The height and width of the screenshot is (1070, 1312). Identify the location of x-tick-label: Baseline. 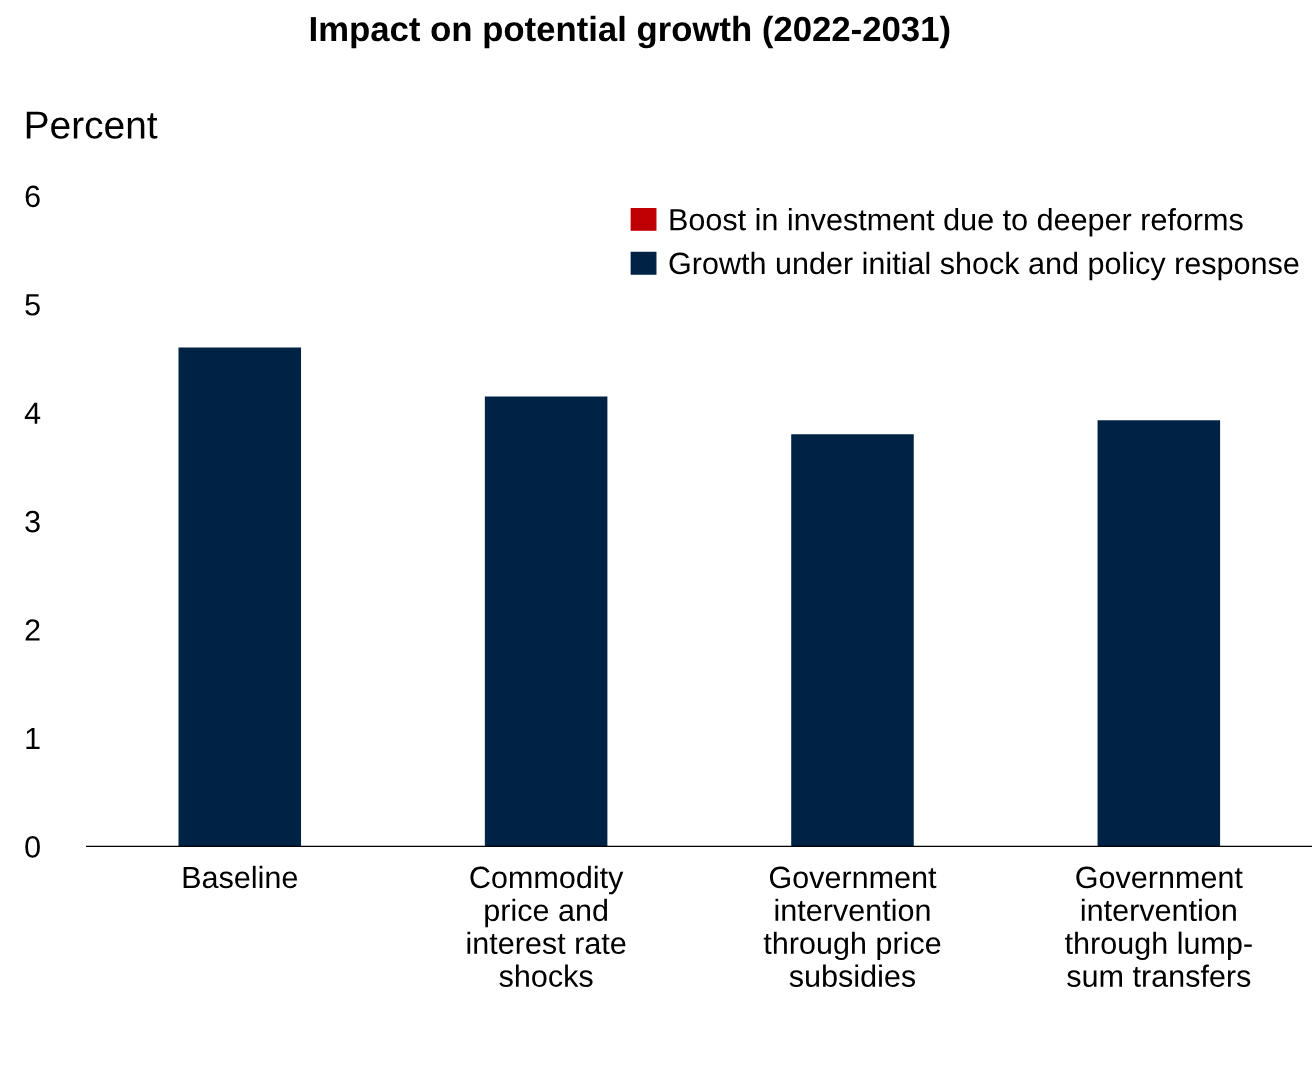
(240, 877).